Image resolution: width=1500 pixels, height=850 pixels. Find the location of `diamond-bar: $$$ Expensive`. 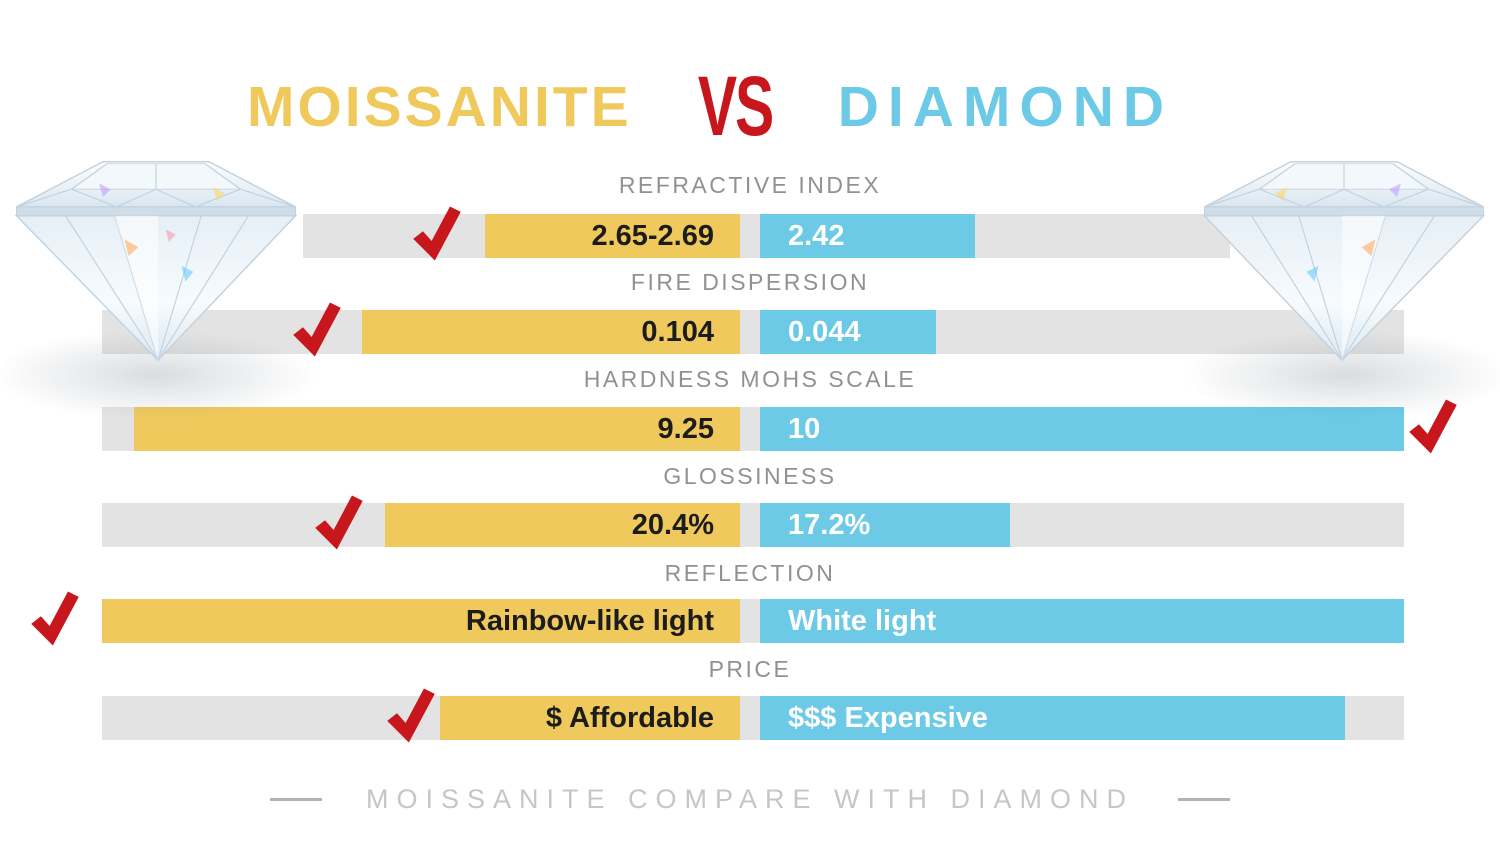

diamond-bar: $$$ Expensive is located at coordinates (1052, 718).